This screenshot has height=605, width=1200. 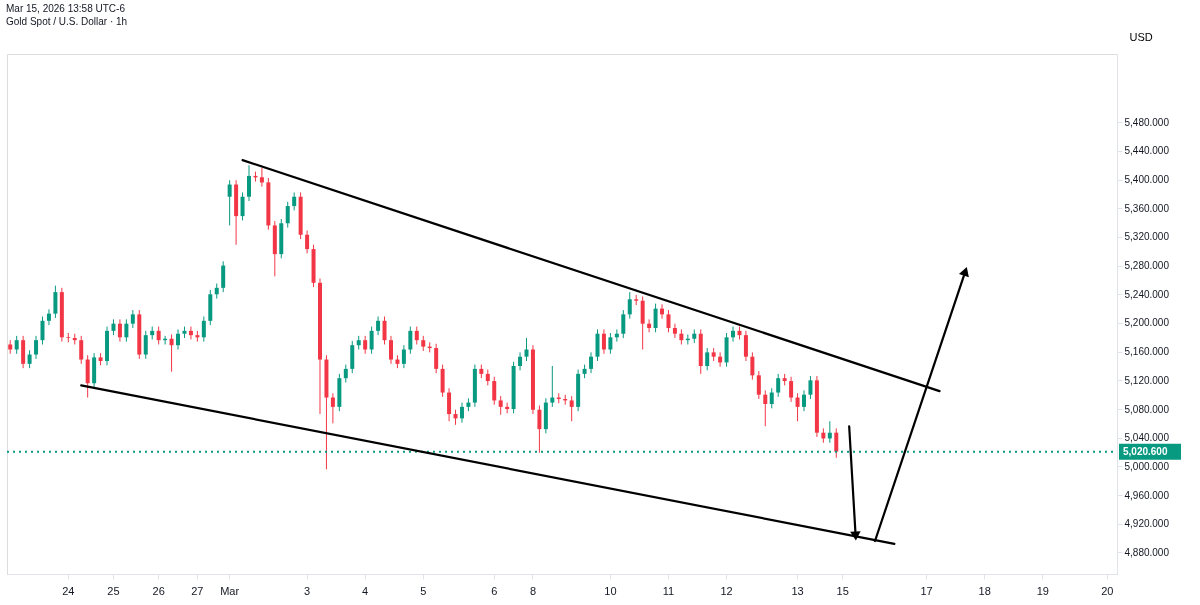 I want to click on y-tick-label: 5,240.000, so click(x=1147, y=294).